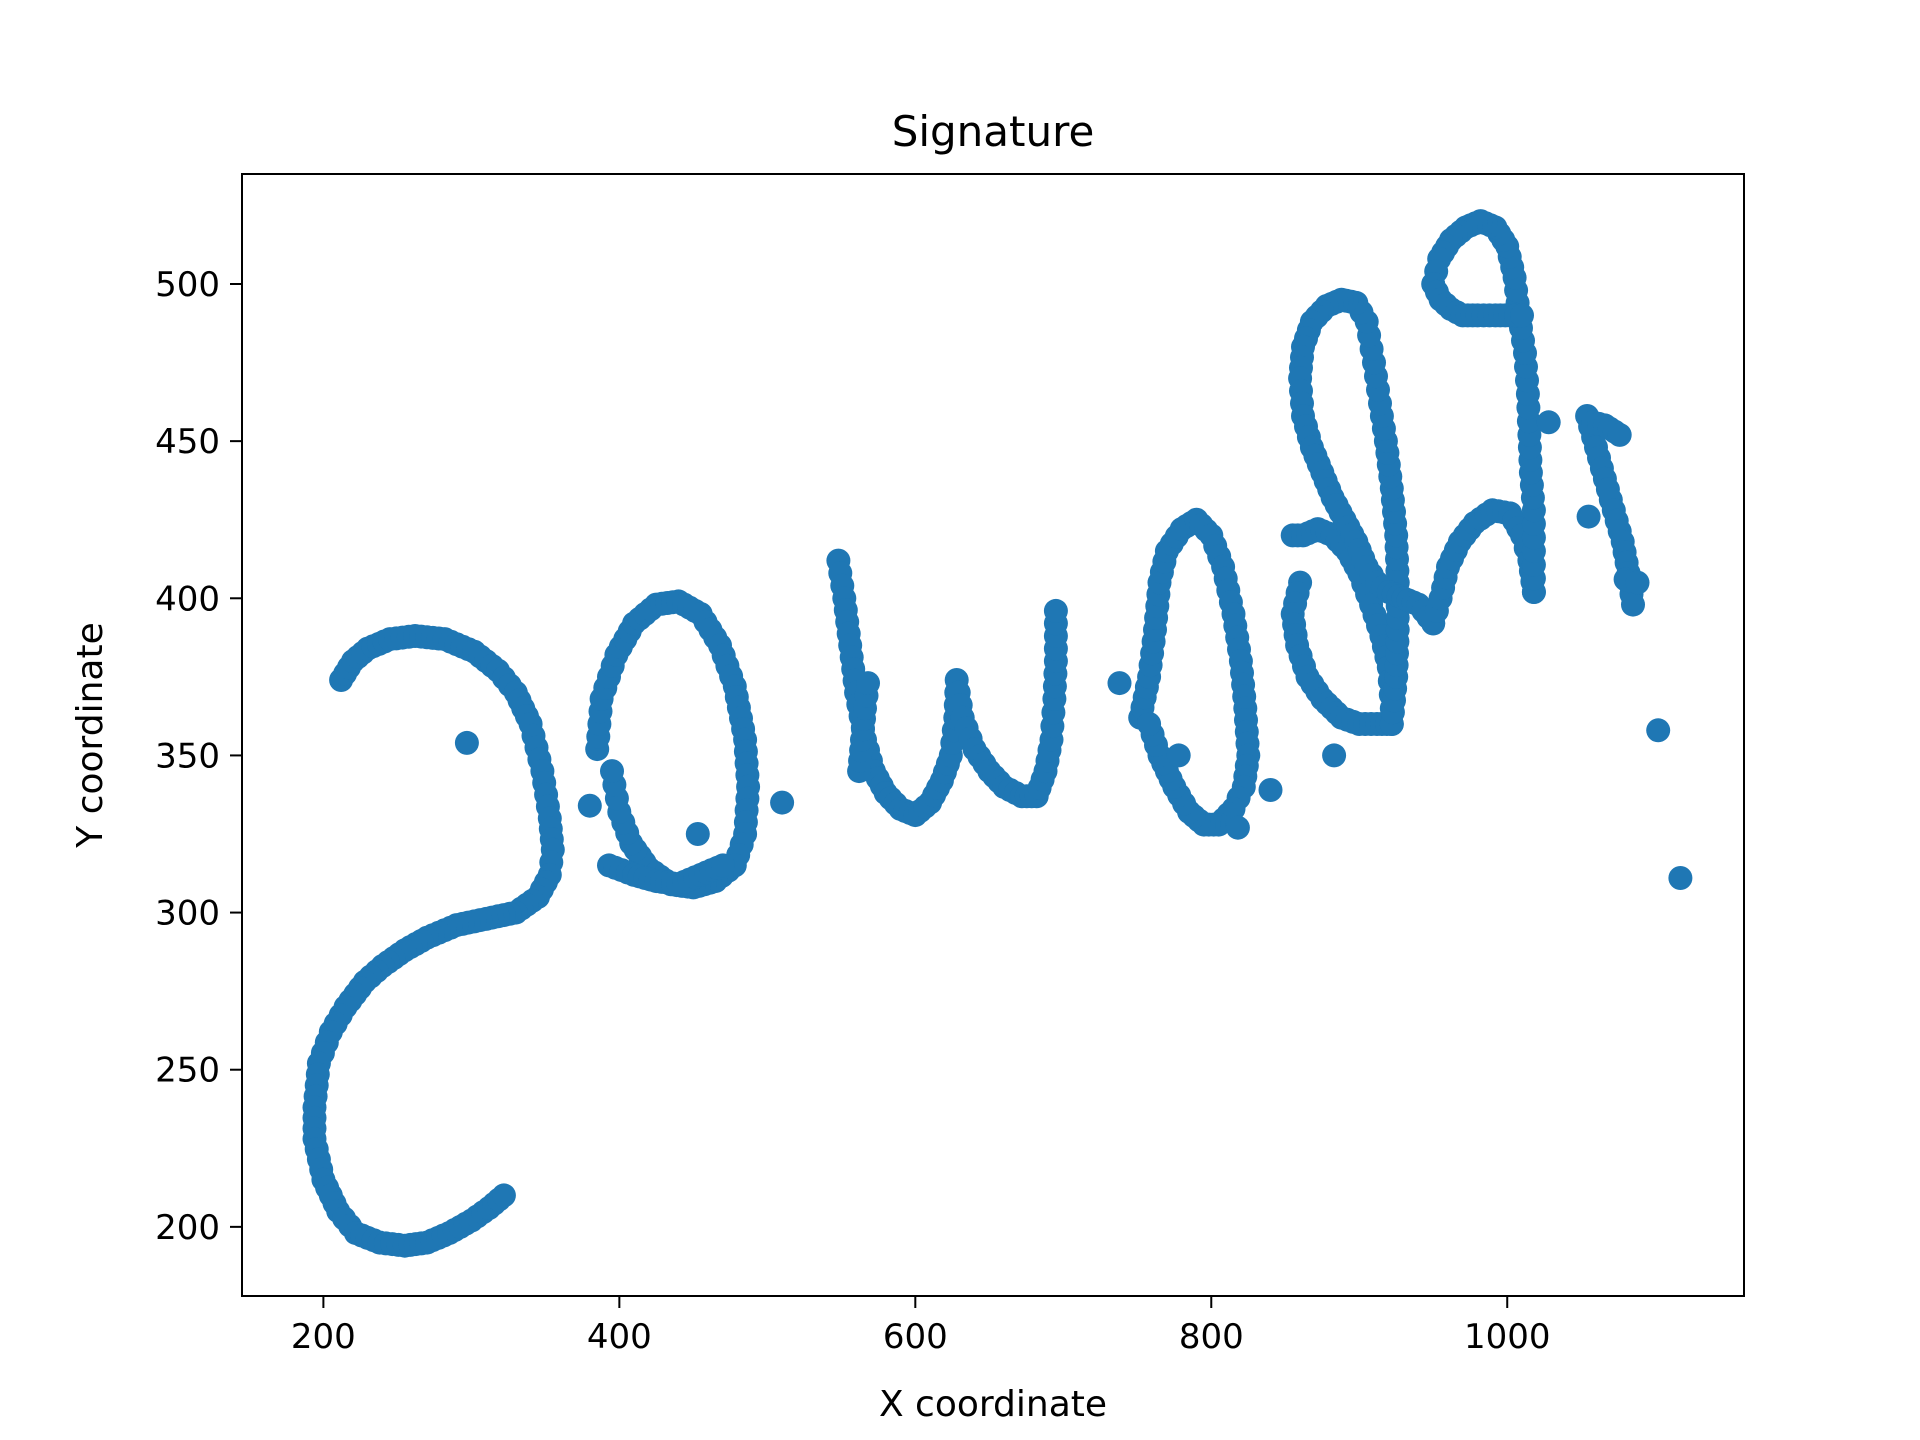  Describe the element at coordinates (187, 1228) in the screenshot. I see `y-tick-label: 200` at that location.